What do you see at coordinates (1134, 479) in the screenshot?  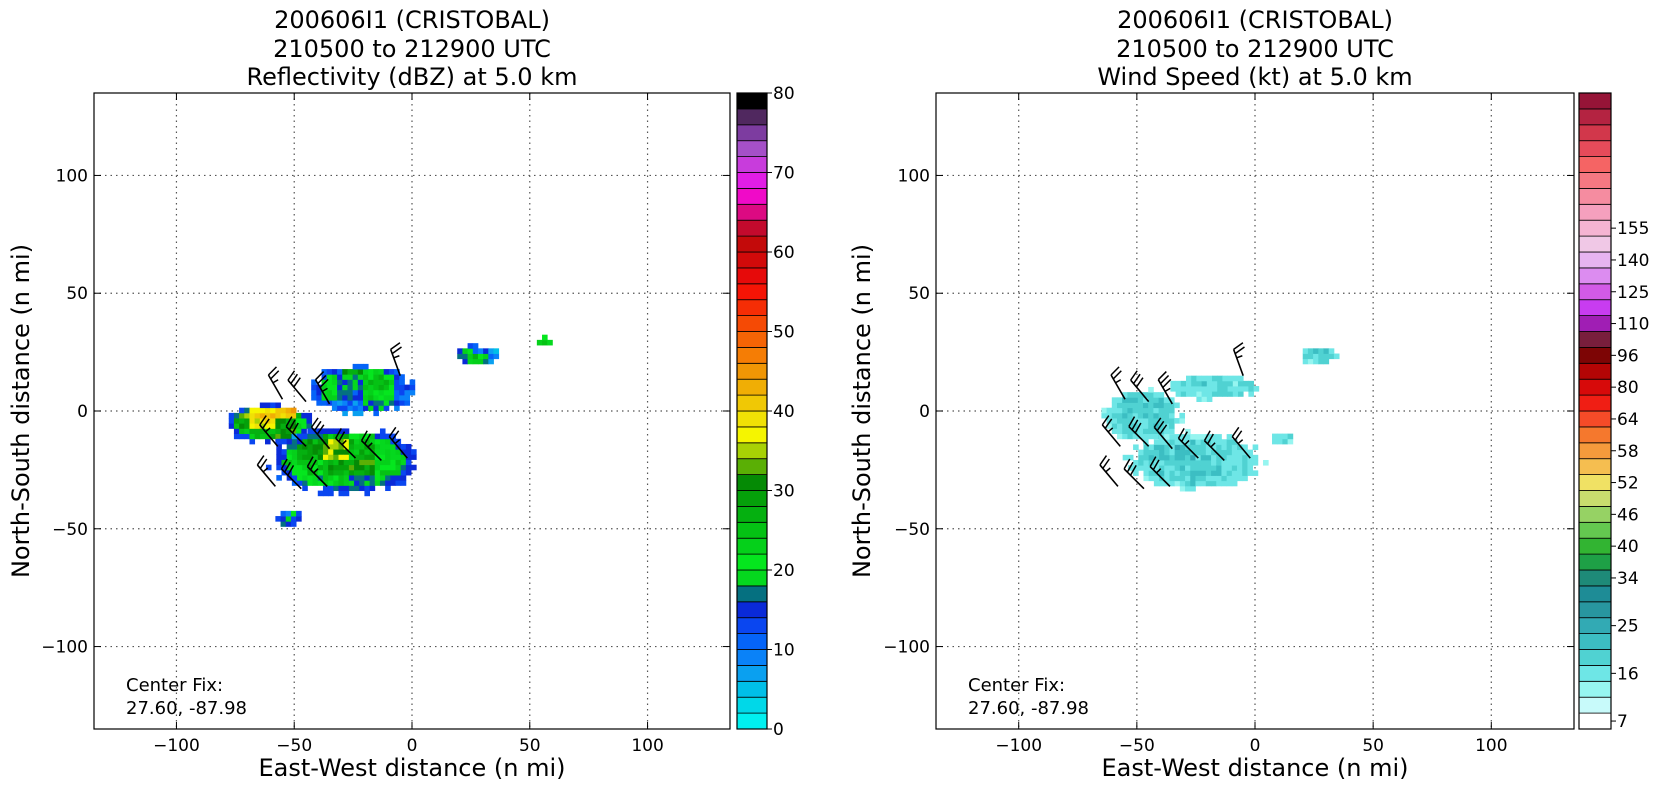 I see `wind-wind-barb-staff` at bounding box center [1134, 479].